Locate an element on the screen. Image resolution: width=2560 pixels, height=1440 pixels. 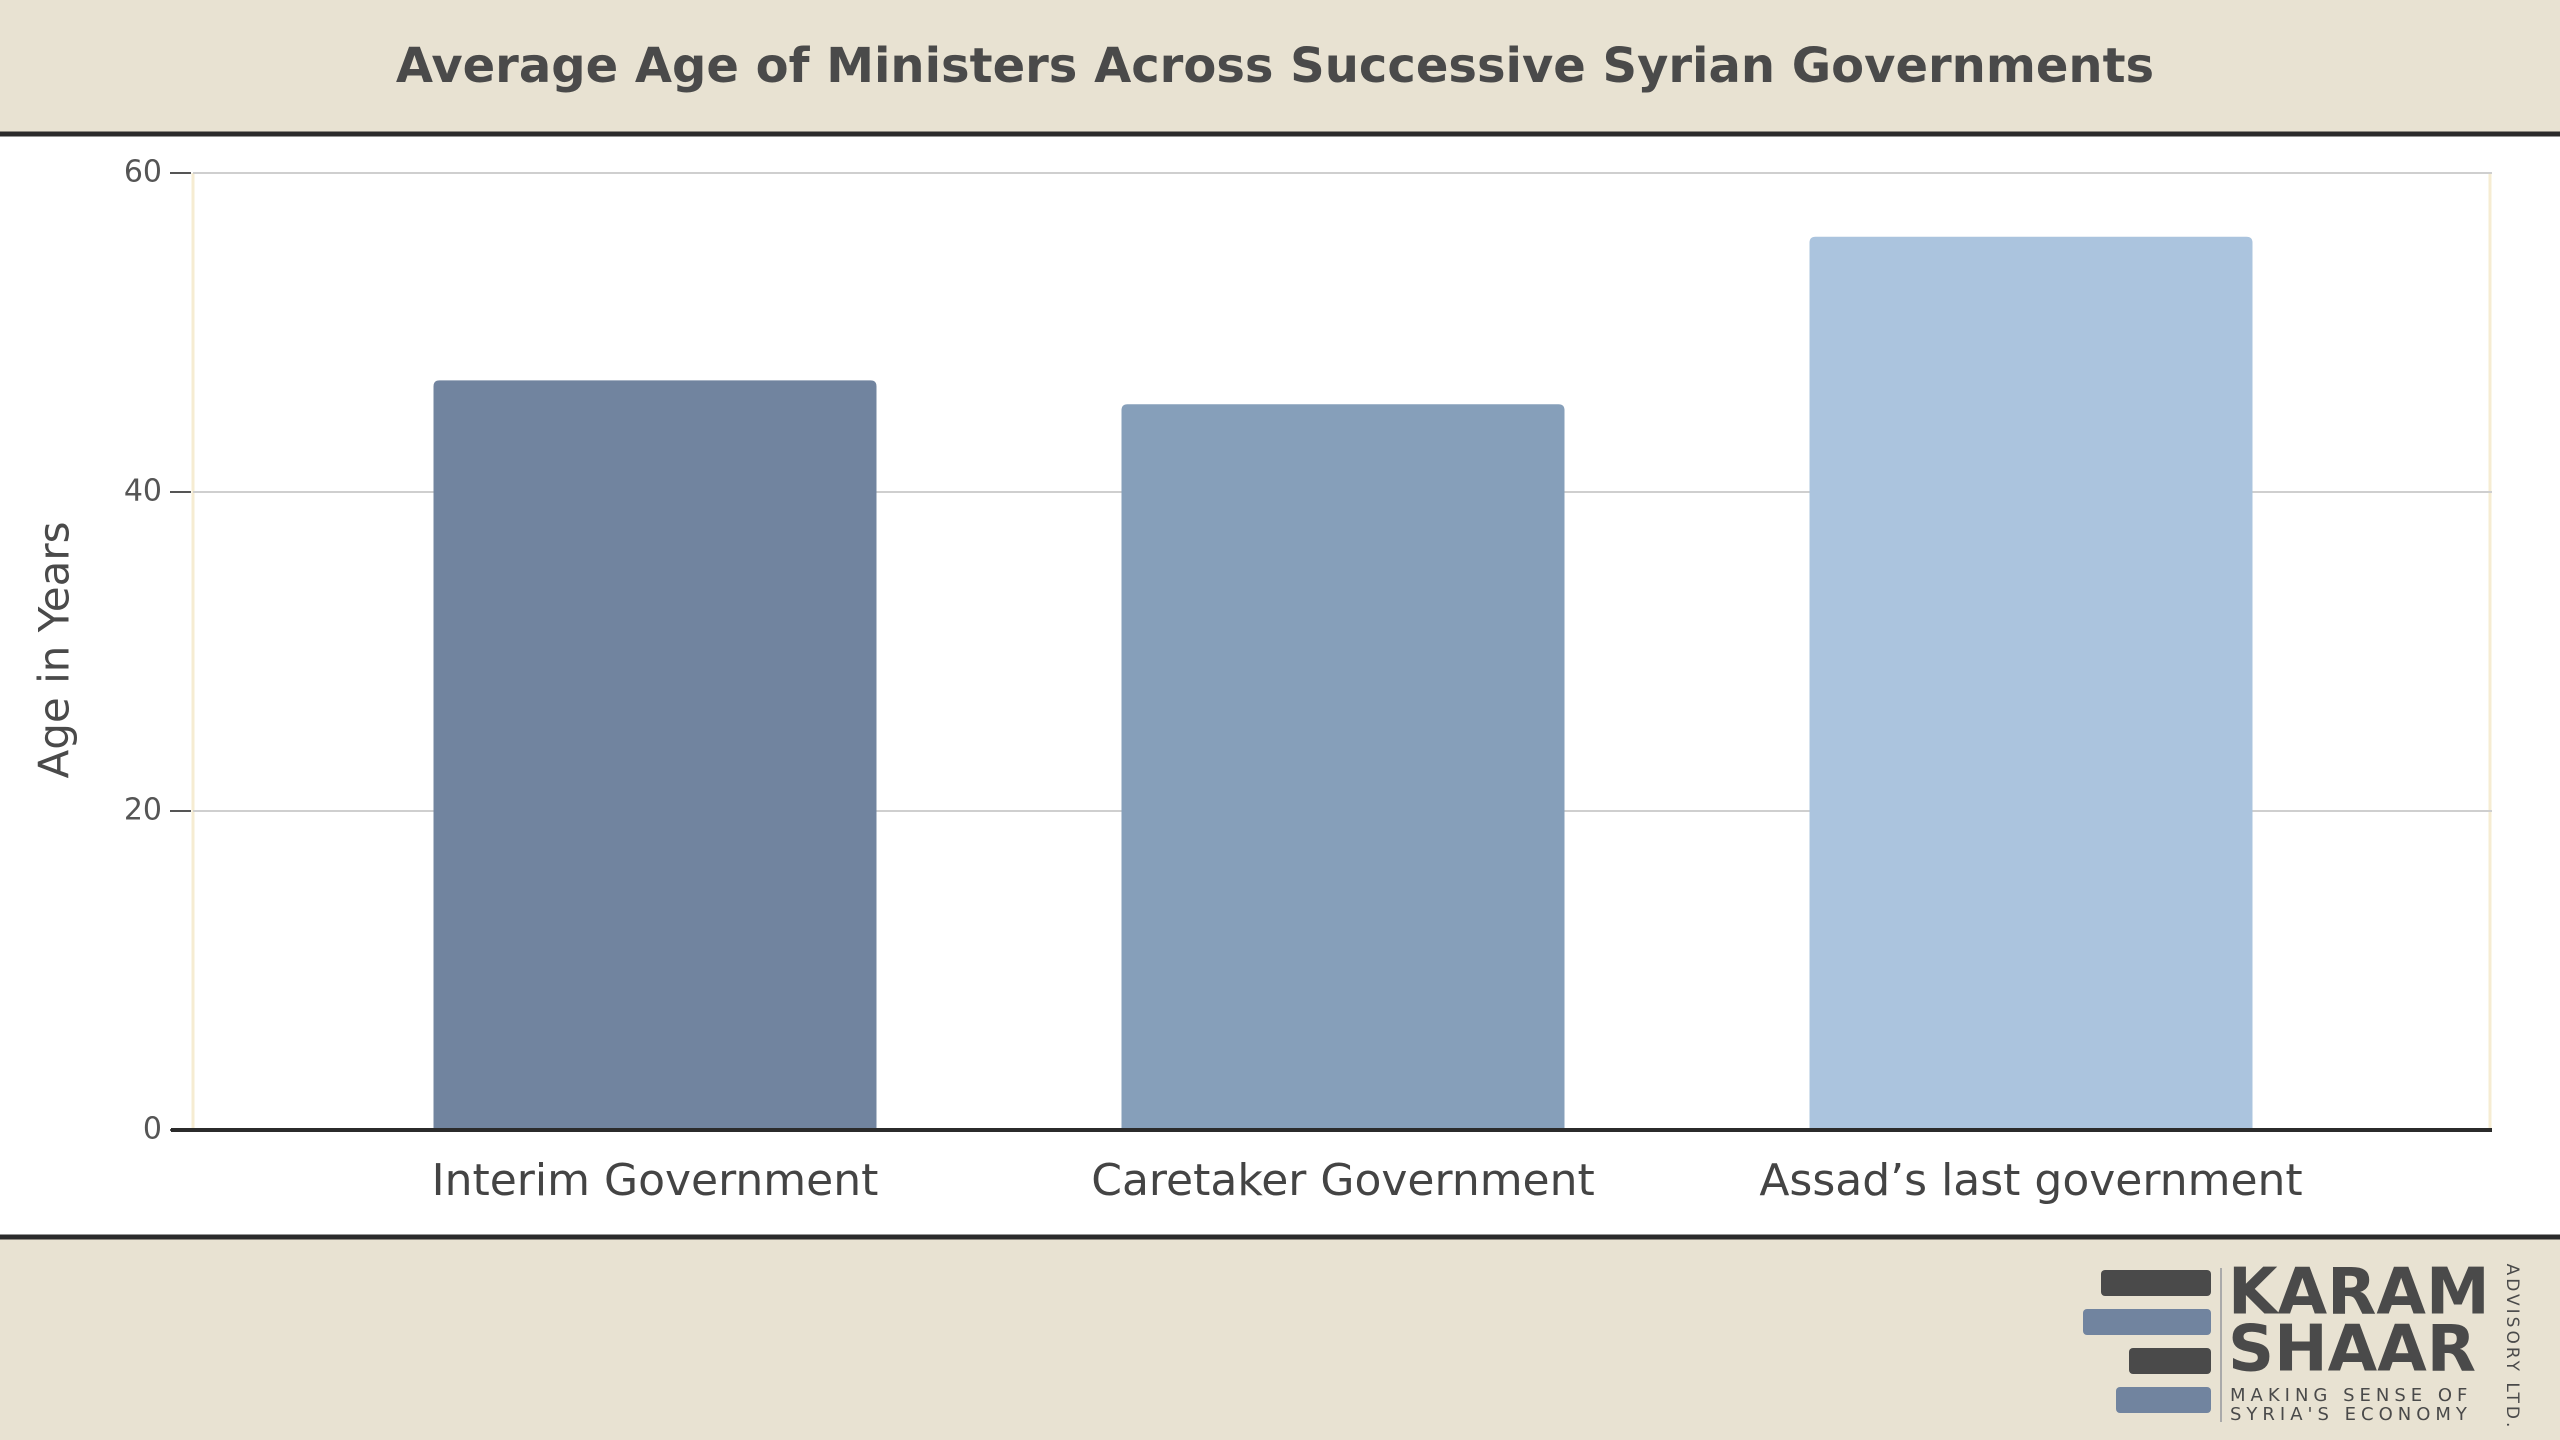
y-tick-label: 20 is located at coordinates (143, 810).